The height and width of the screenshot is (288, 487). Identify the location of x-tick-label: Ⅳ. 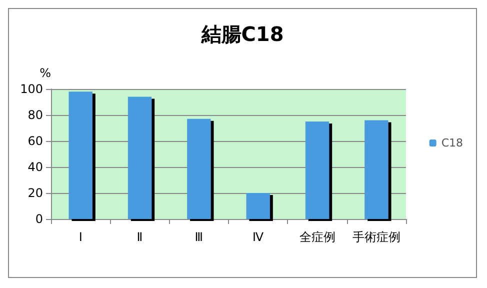
(258, 237).